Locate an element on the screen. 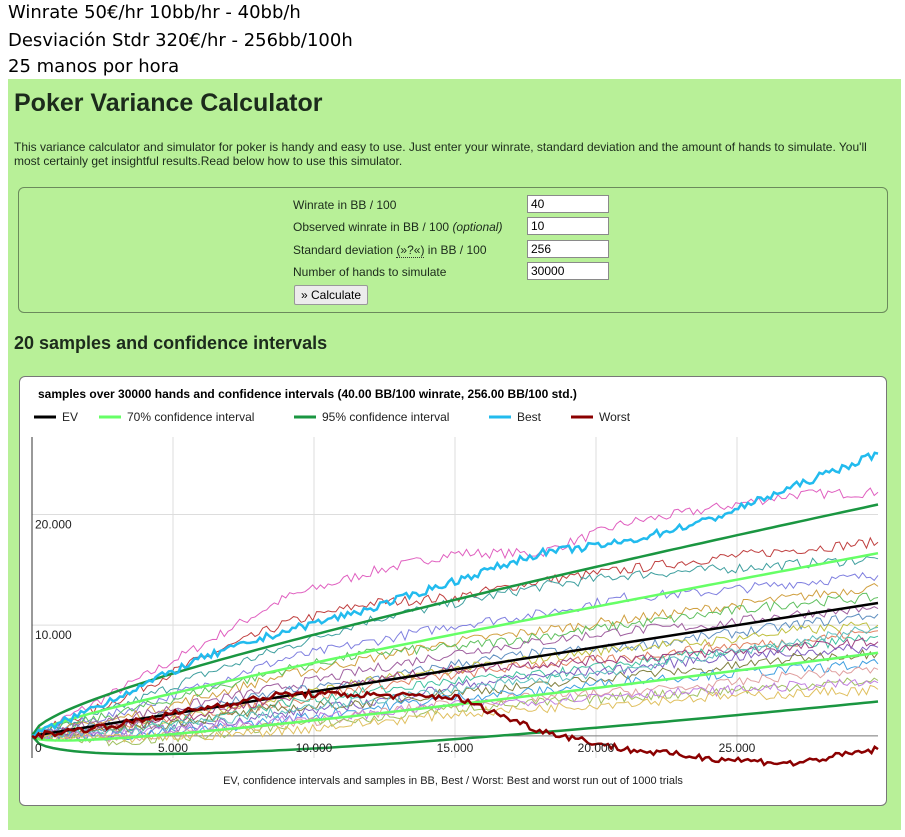 This screenshot has height=837, width=905. std-dev-label: Standard deviation (»?«) in BB / 100 is located at coordinates (390, 250).